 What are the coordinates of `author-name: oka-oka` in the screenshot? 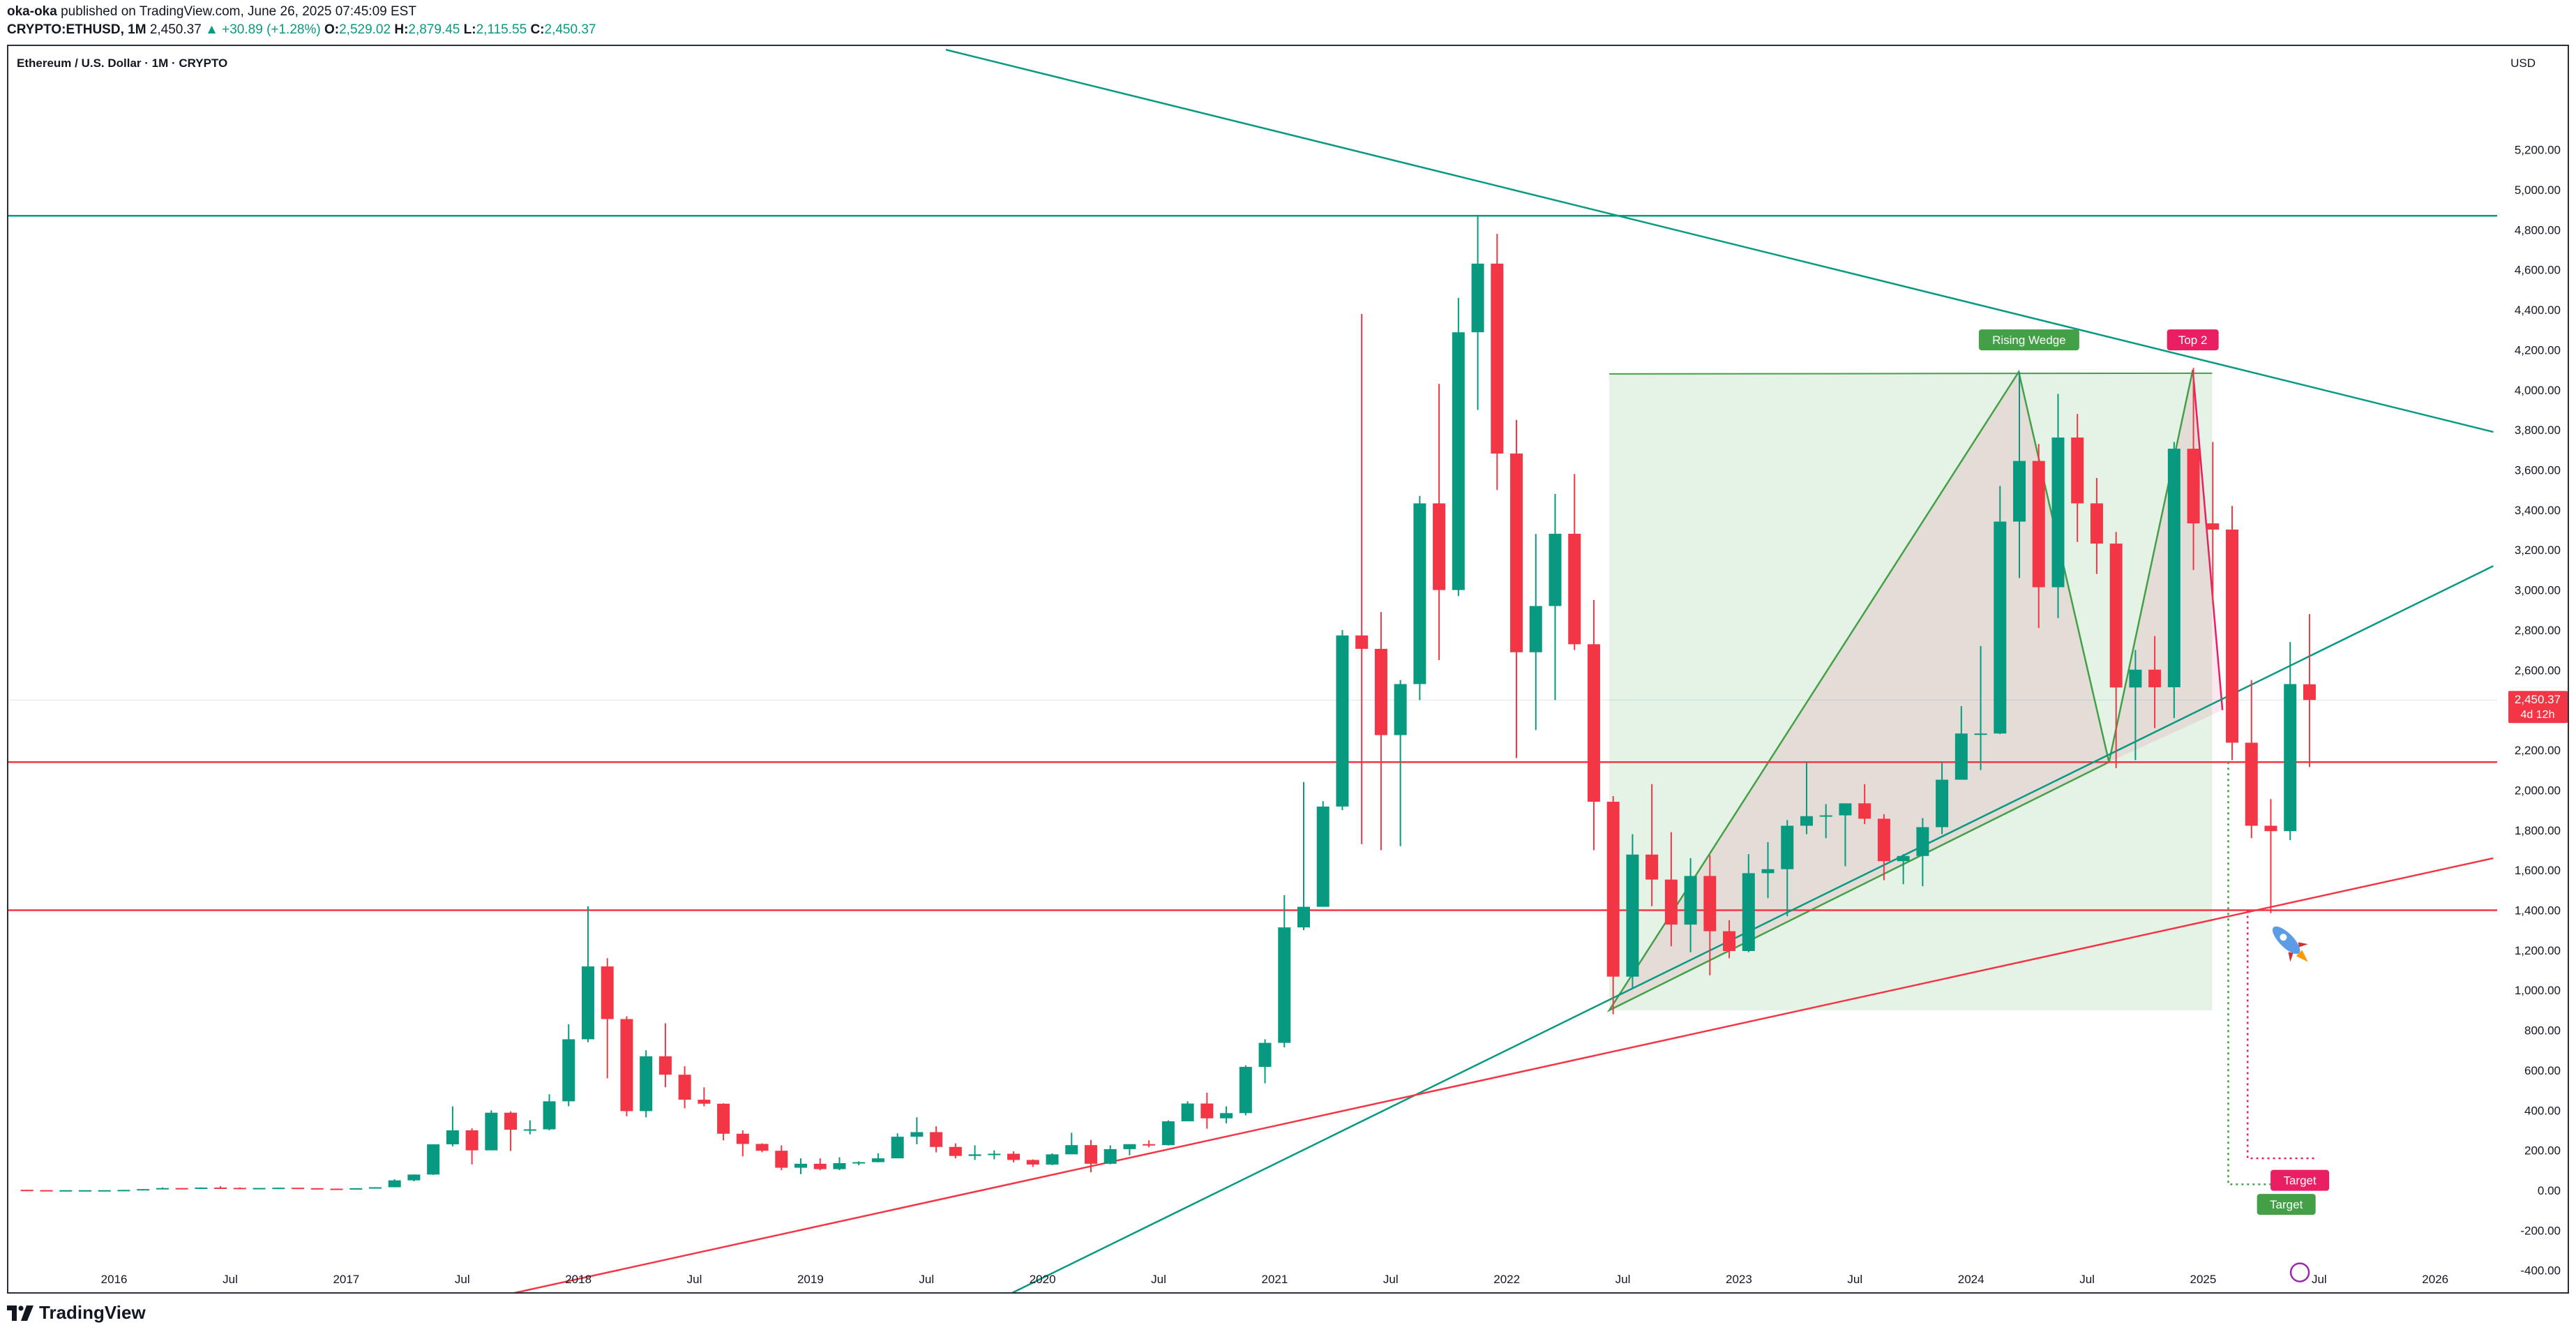 It's located at (32, 12).